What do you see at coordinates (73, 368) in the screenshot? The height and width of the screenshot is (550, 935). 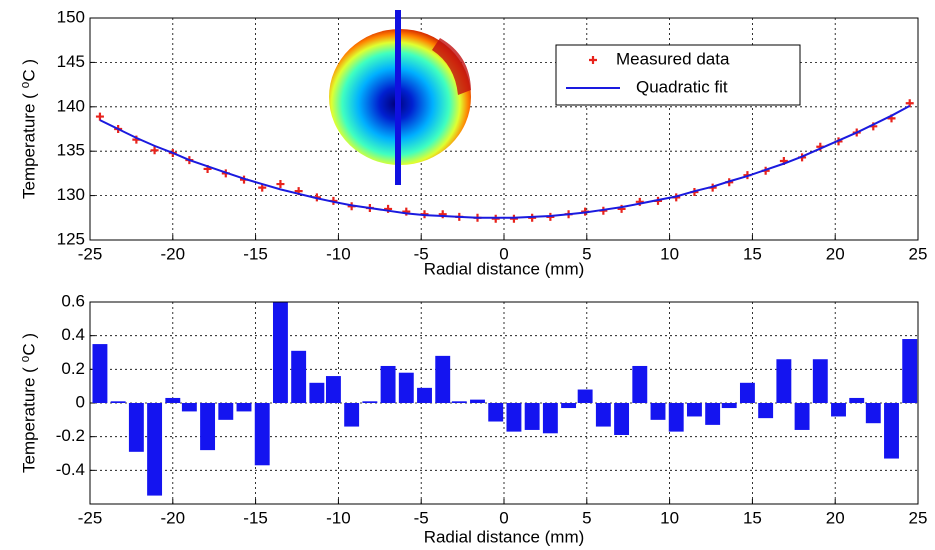 I see `y-tick-label: 0.2` at bounding box center [73, 368].